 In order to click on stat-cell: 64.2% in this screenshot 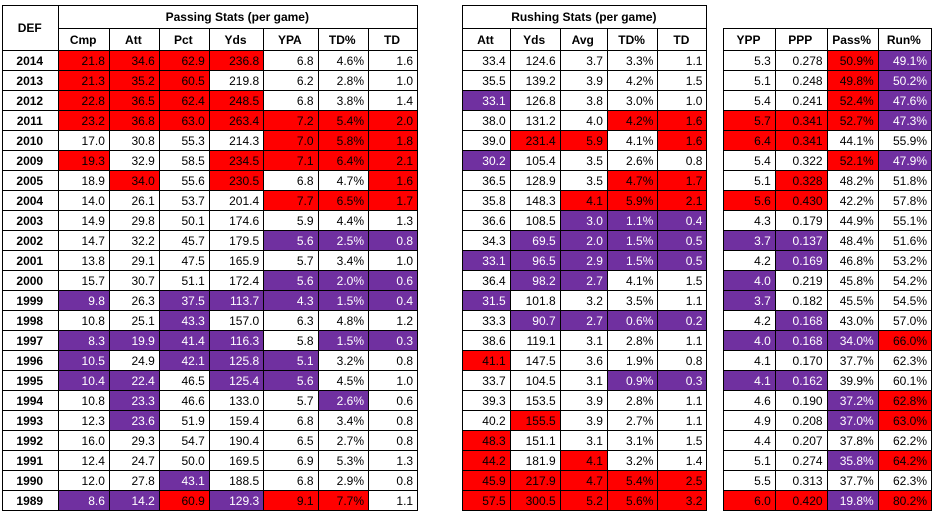, I will do `click(904, 460)`.